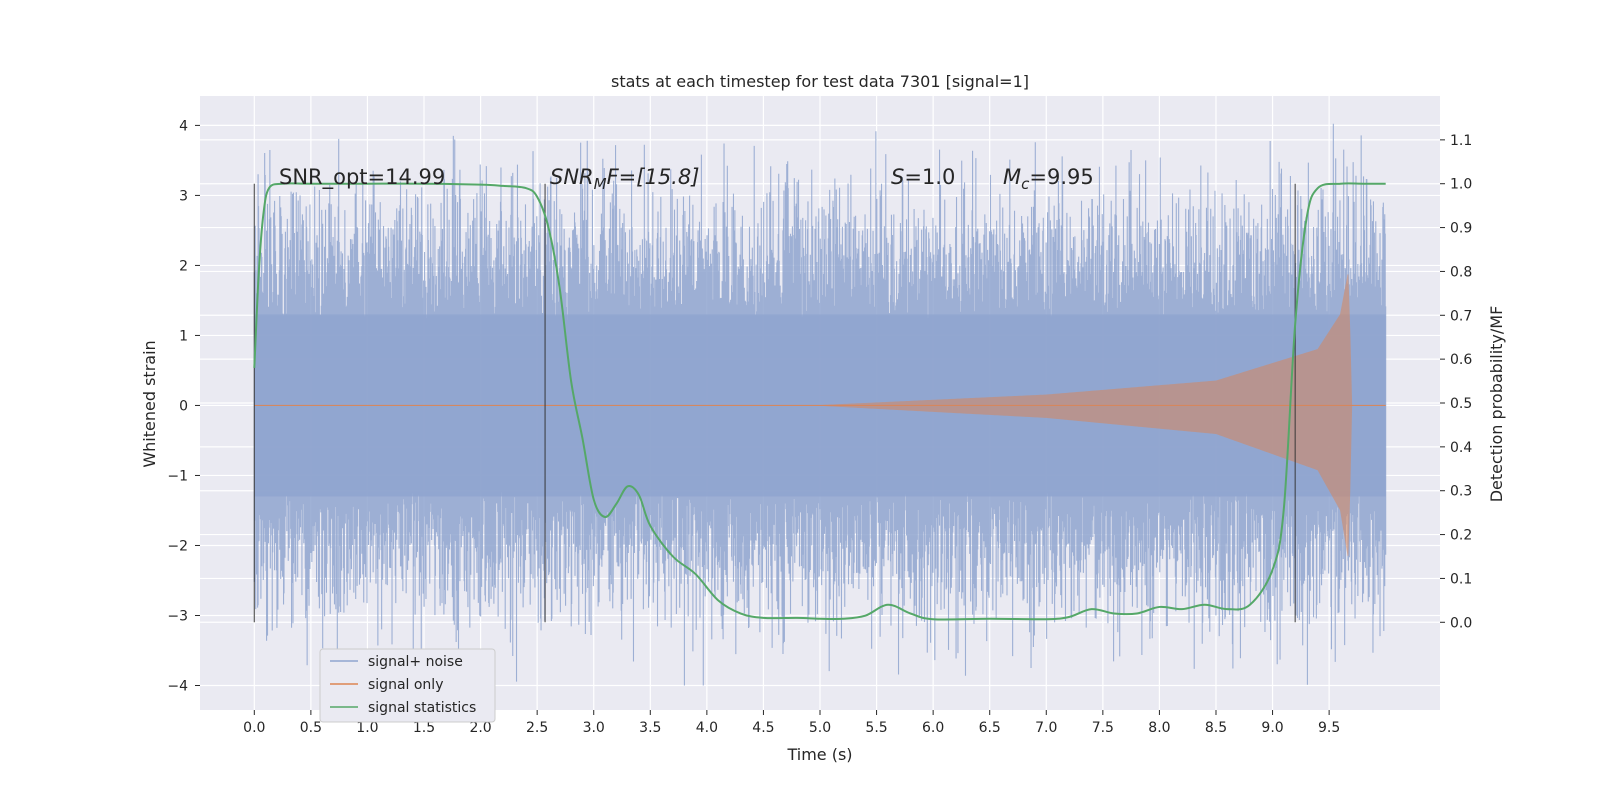 This screenshot has height=800, width=1600. What do you see at coordinates (990, 728) in the screenshot?
I see `x-tick-label: 6.5` at bounding box center [990, 728].